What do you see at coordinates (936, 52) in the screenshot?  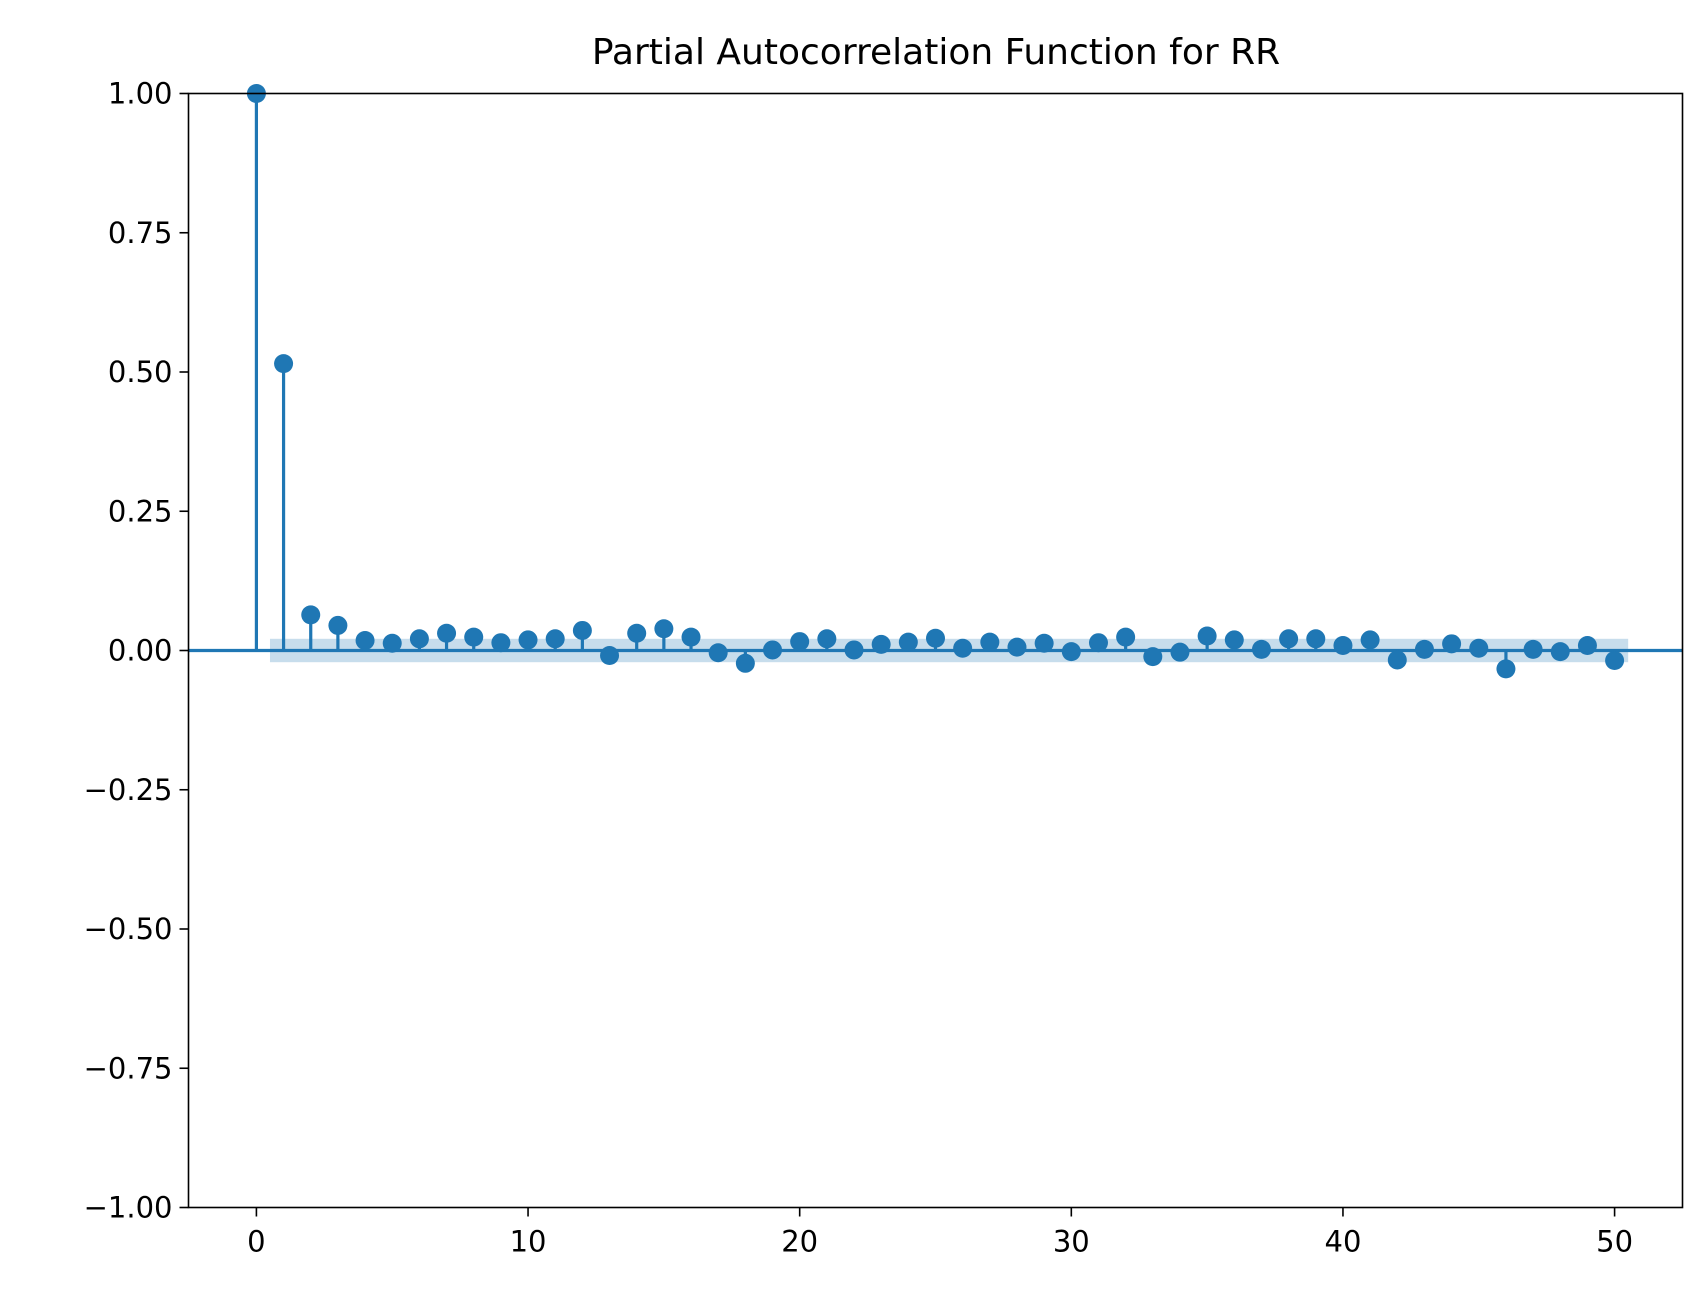 I see `chart-title: Partial Autocorrelation Function for RR` at bounding box center [936, 52].